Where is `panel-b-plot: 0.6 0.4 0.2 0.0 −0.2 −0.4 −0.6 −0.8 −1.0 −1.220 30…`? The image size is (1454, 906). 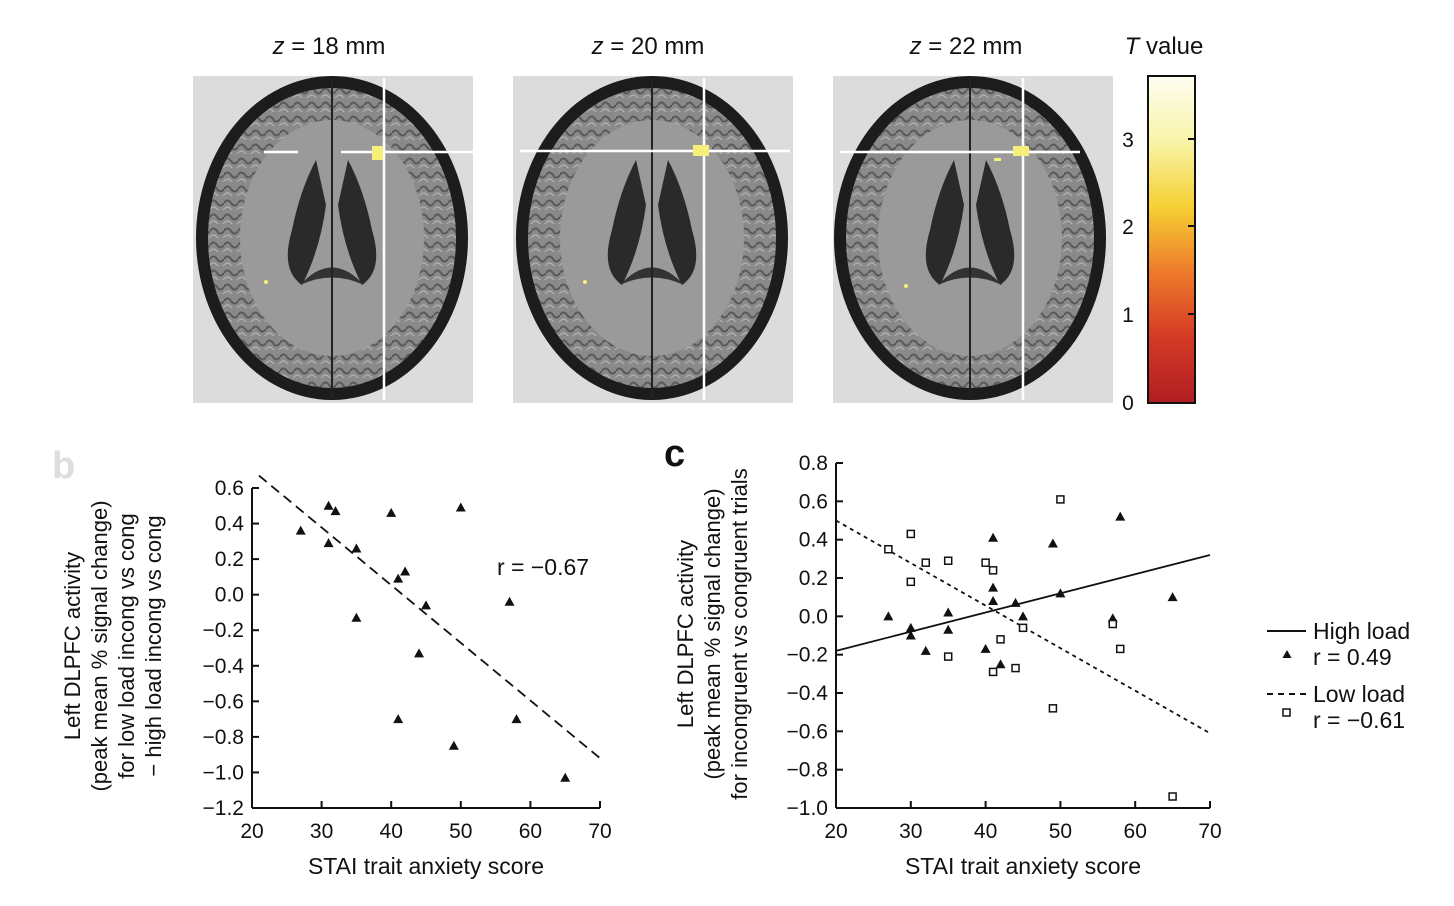 panel-b-plot: 0.6 0.4 0.2 0.0 −0.2 −0.4 −0.6 −0.8 −1.0 −1.220 30… is located at coordinates (407, 676).